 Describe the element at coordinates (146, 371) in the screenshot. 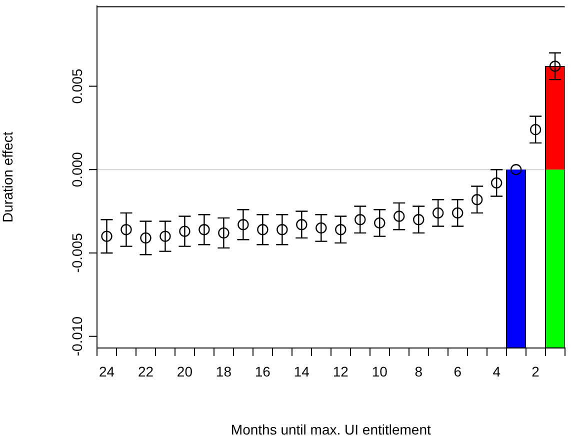

I see `x-tick-label: 22` at that location.